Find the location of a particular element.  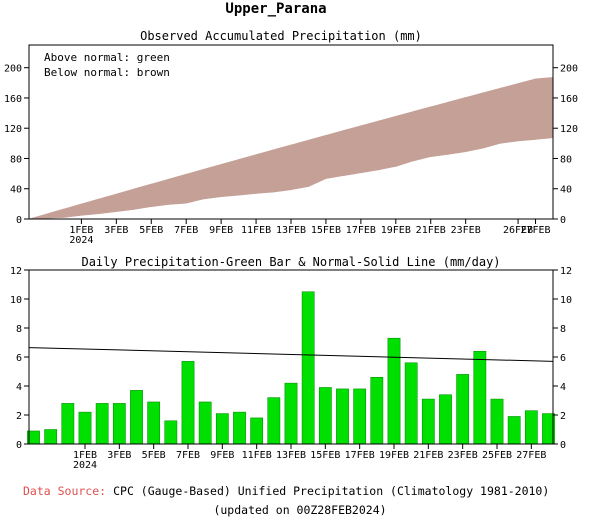

legend-below: Below normal: brown is located at coordinates (107, 72).